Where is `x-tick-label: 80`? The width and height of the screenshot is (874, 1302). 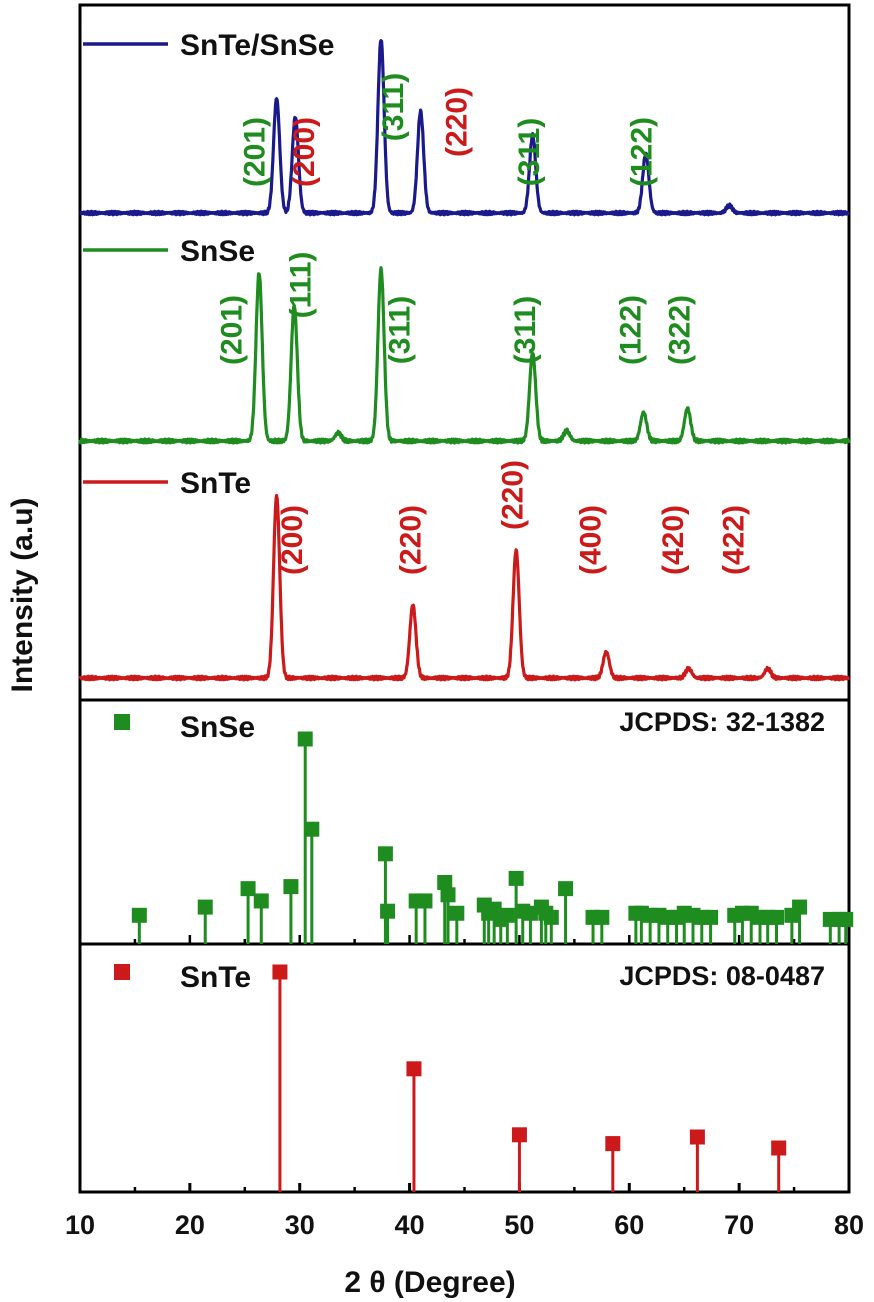 x-tick-label: 80 is located at coordinates (849, 1225).